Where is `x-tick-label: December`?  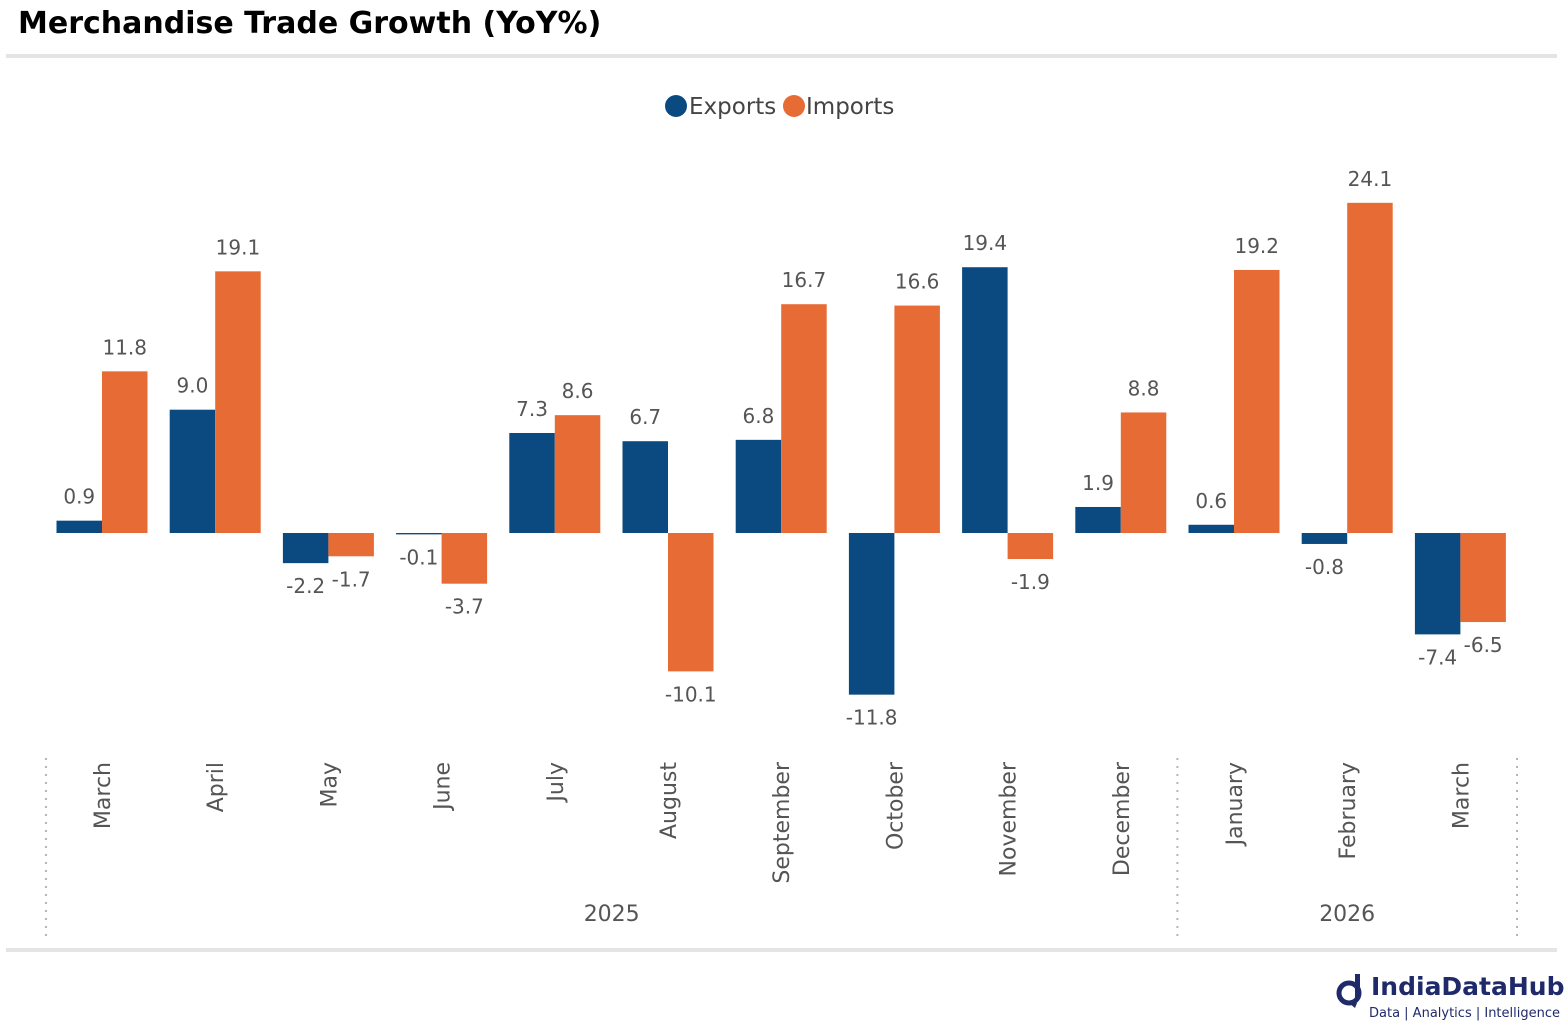
x-tick-label: December is located at coordinates (1122, 818).